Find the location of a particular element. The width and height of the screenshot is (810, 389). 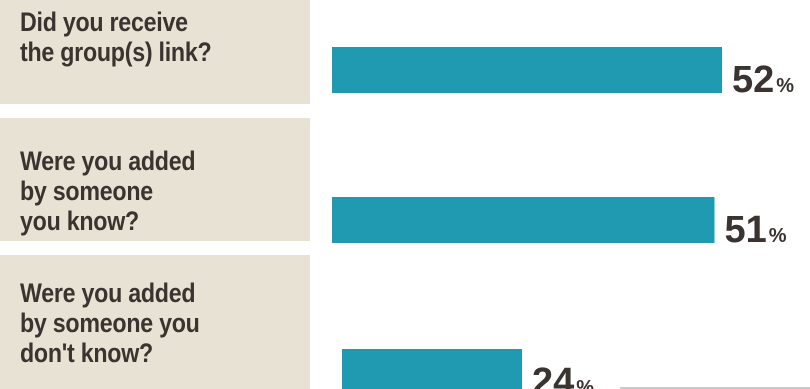

value-label-2: 51% is located at coordinates (756, 230).